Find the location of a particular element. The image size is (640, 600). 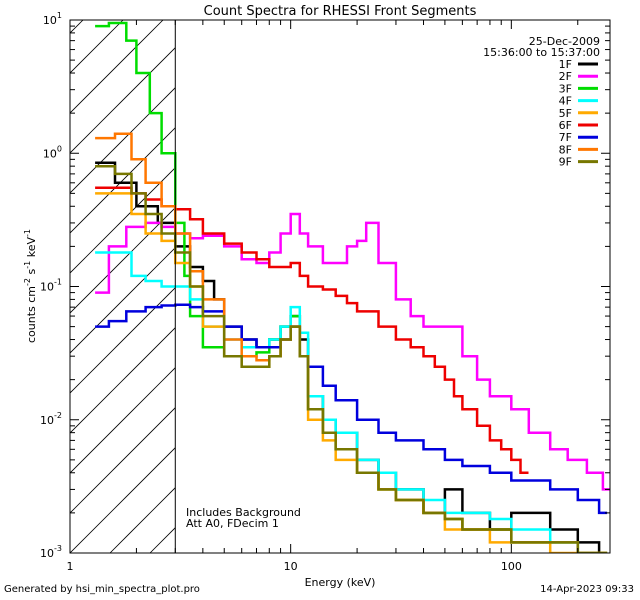

legend-label-9F: 9F is located at coordinates (565, 162).